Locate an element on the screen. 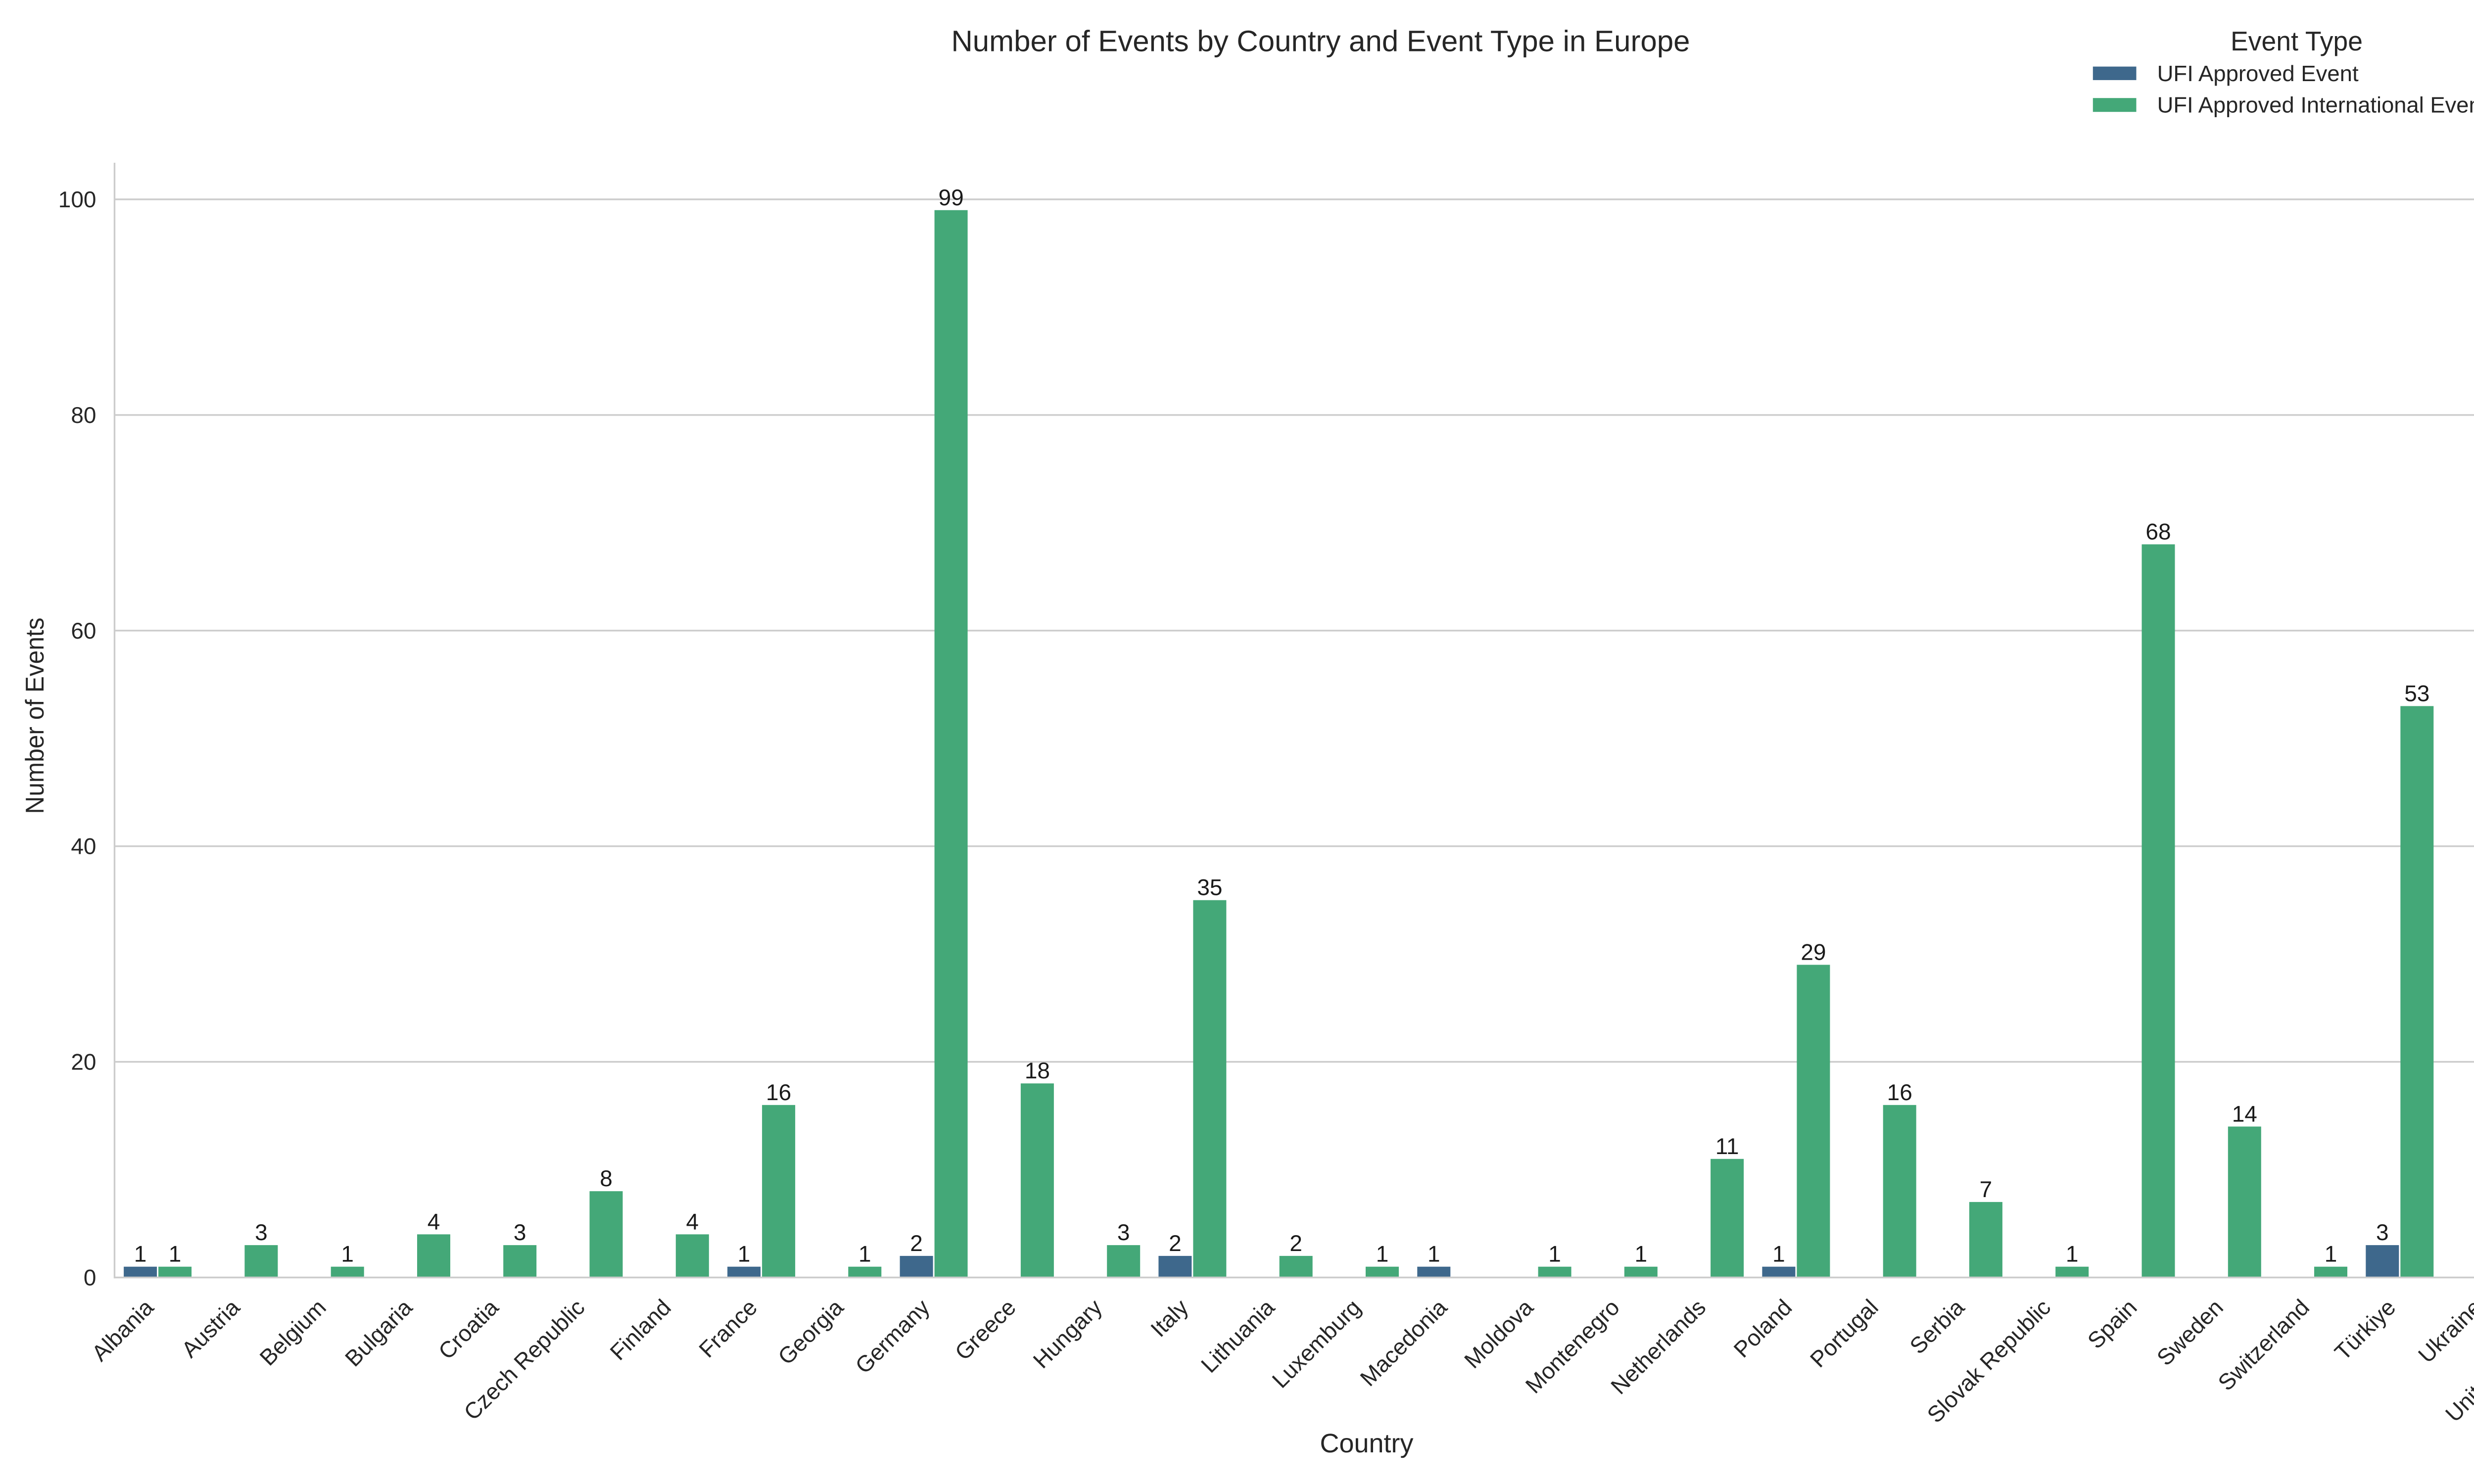 The width and height of the screenshot is (2474, 1484). svg-text: 100 is located at coordinates (77, 199).